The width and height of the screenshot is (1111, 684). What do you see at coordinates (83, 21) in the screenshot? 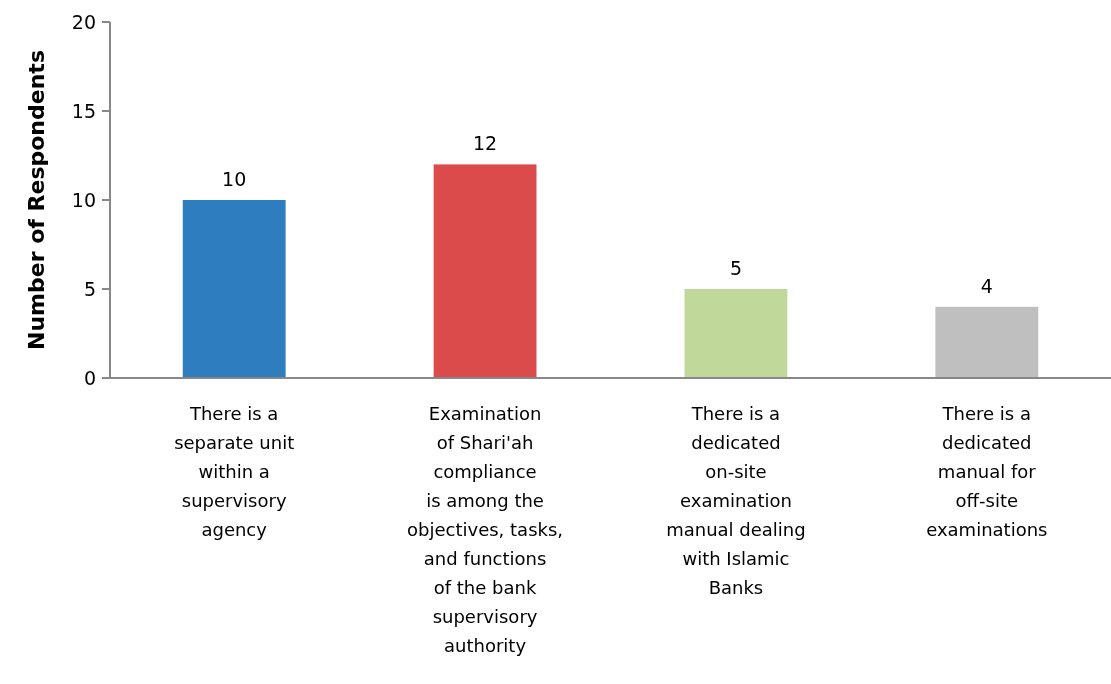
I see `y-tick-label: 20` at bounding box center [83, 21].